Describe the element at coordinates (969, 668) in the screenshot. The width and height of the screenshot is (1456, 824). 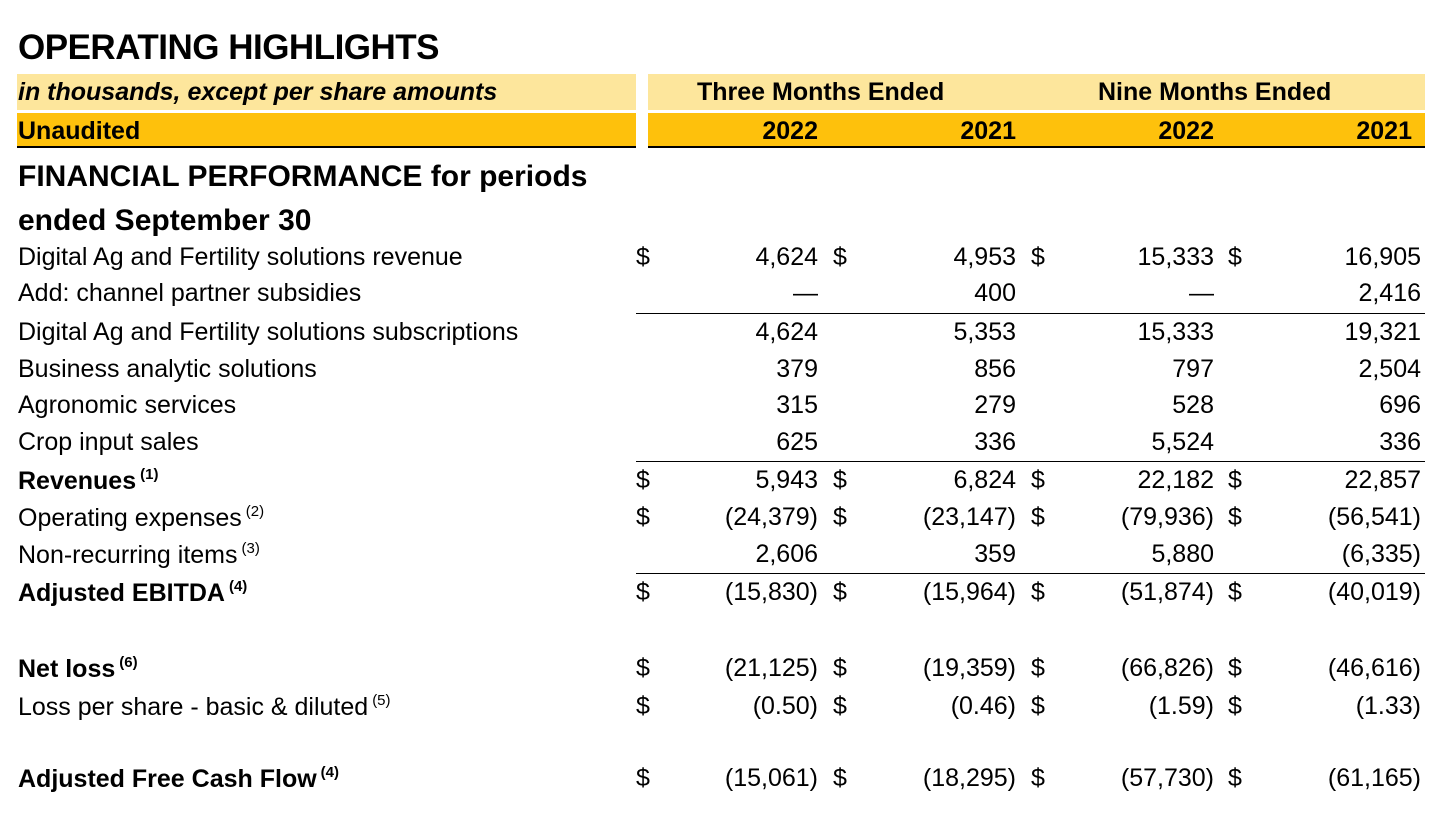
I see `cell-value: (19,359)` at that location.